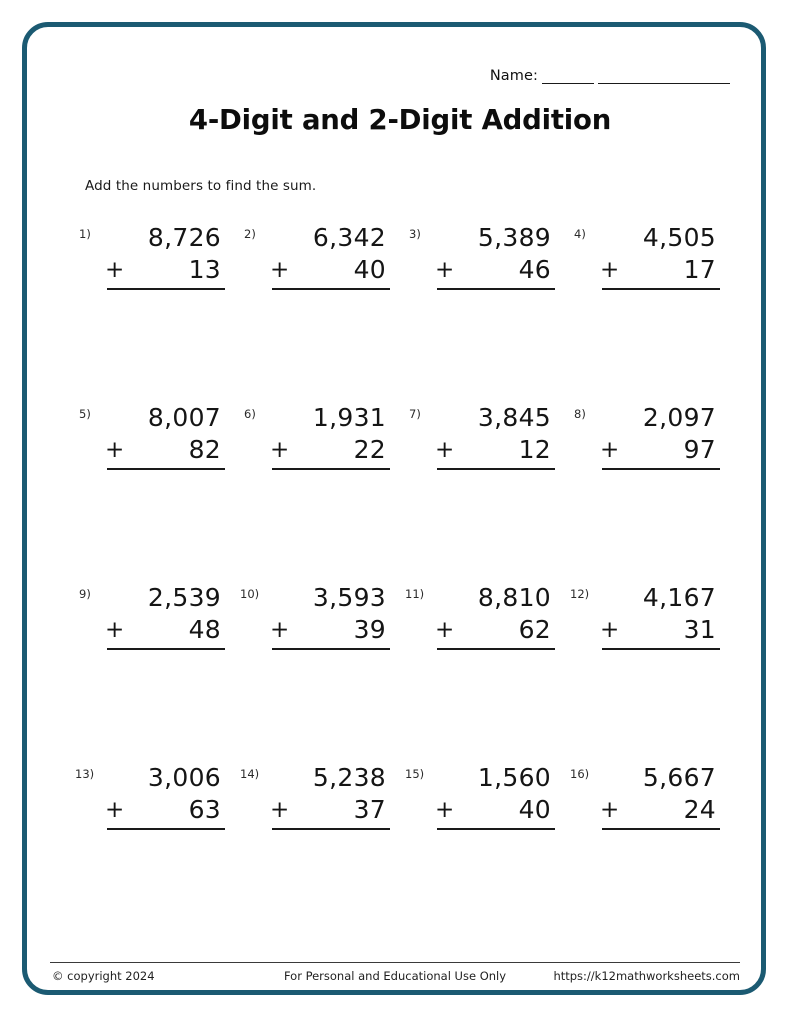  What do you see at coordinates (534, 629) in the screenshot?
I see `addend-bottom: 62` at bounding box center [534, 629].